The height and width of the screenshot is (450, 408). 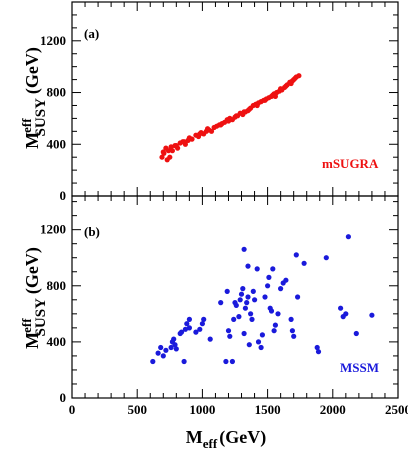 I want to click on x-tick-label: 2500, so click(x=396, y=409).